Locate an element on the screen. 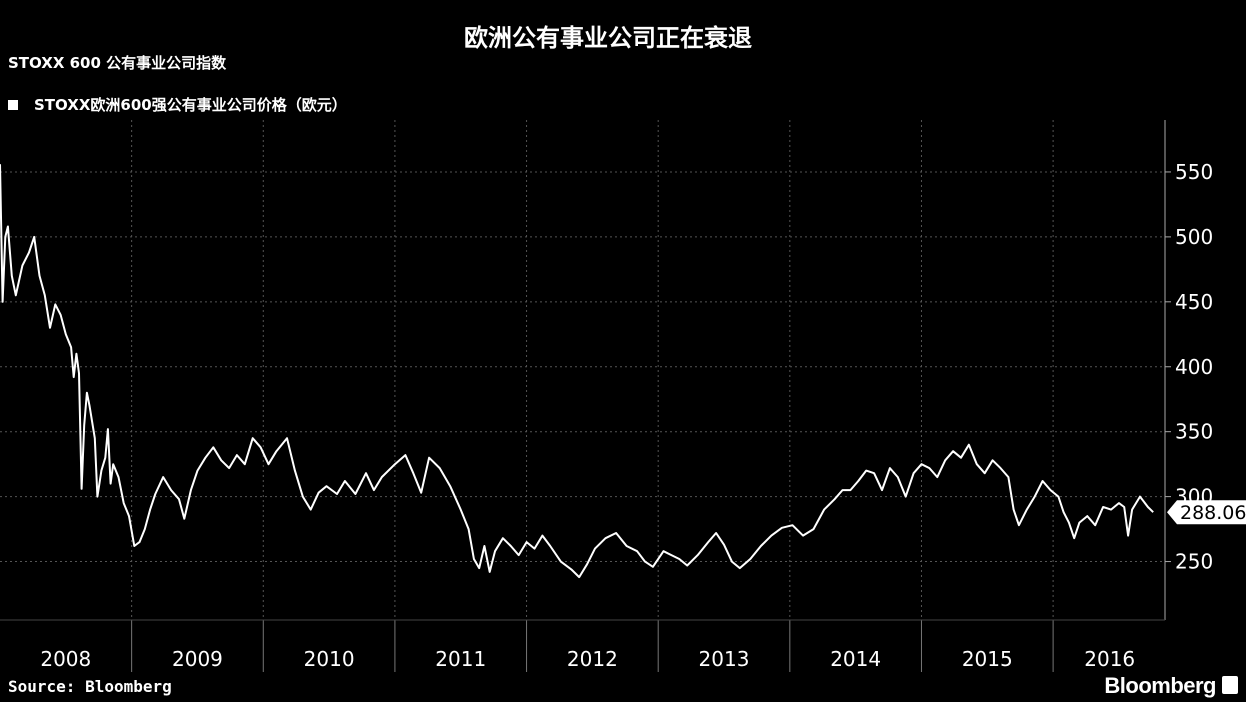 Image resolution: width=1246 pixels, height=702 pixels. chart-subtitle: STOXX 600 公有事业公司指数 is located at coordinates (117, 63).